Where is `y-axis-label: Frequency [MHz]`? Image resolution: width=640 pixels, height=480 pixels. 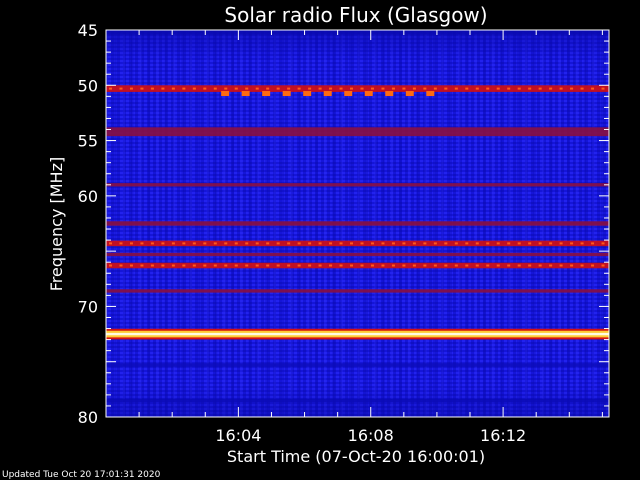 y-axis-label: Frequency [MHz] is located at coordinates (56, 224).